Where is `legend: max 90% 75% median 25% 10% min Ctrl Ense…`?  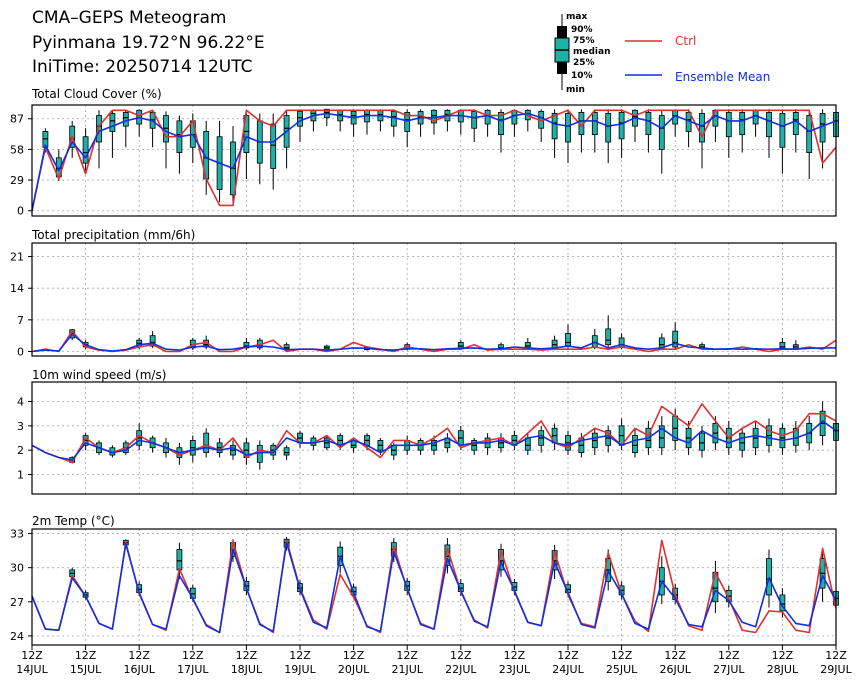
legend: max 90% 75% median 25% 10% min Ctrl Ense… is located at coordinates (662, 53).